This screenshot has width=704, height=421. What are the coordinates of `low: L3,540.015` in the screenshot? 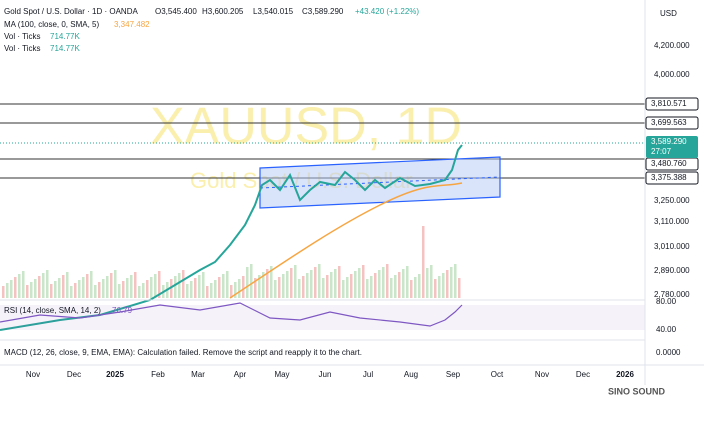 It's located at (273, 11).